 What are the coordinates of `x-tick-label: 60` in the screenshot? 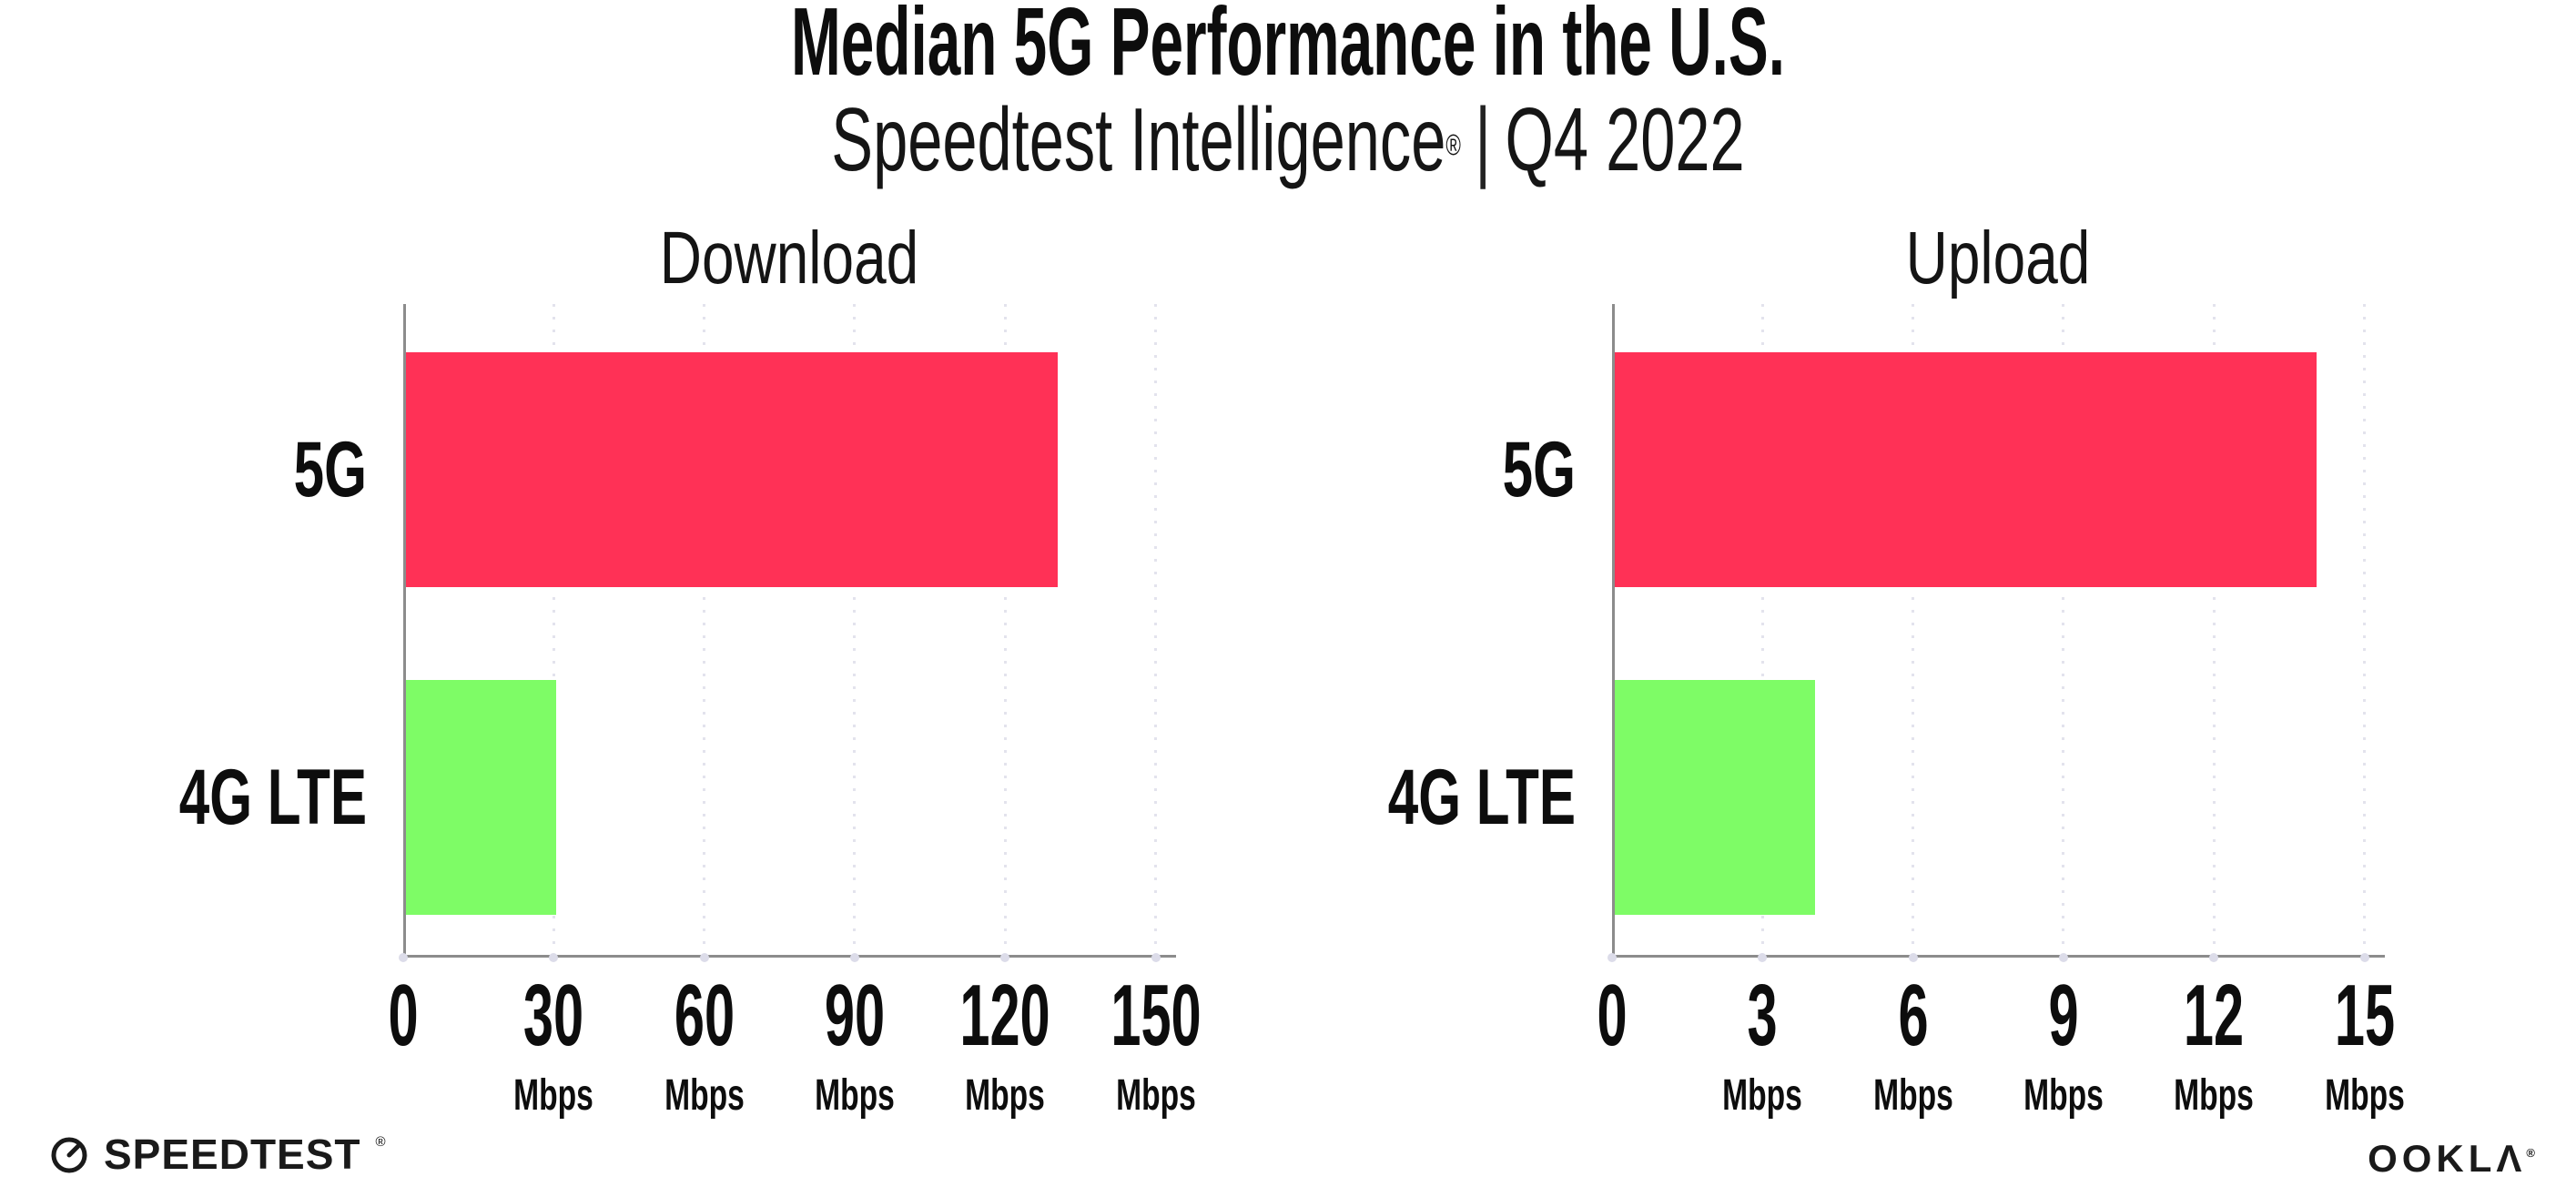 It's located at (704, 1015).